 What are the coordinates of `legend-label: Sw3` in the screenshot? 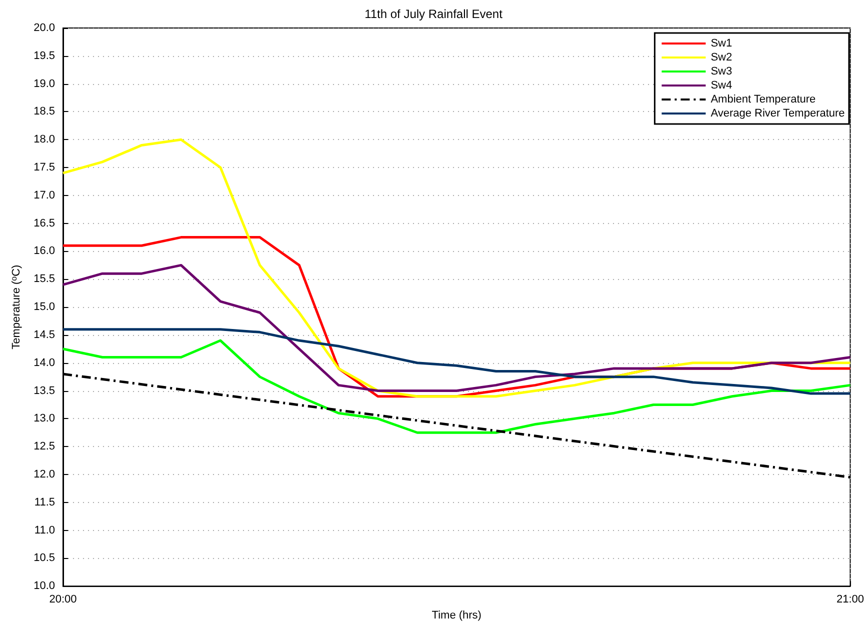 It's located at (721, 72).